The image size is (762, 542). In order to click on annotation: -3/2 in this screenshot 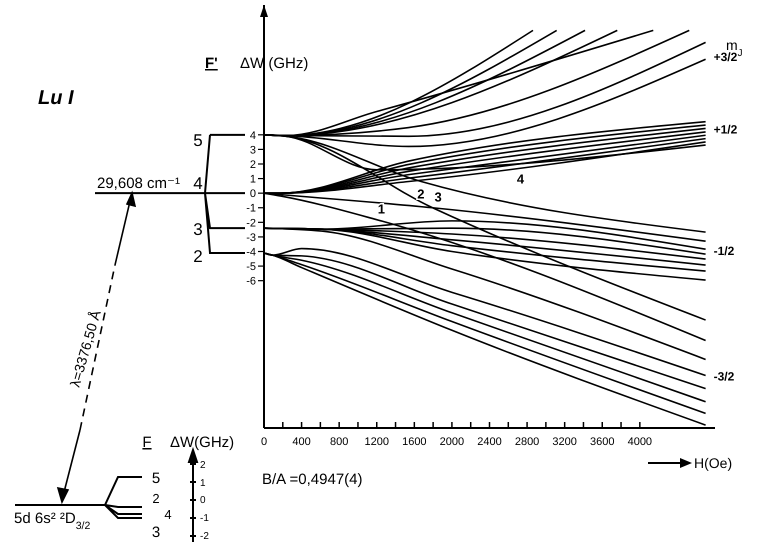, I will do `click(724, 376)`.